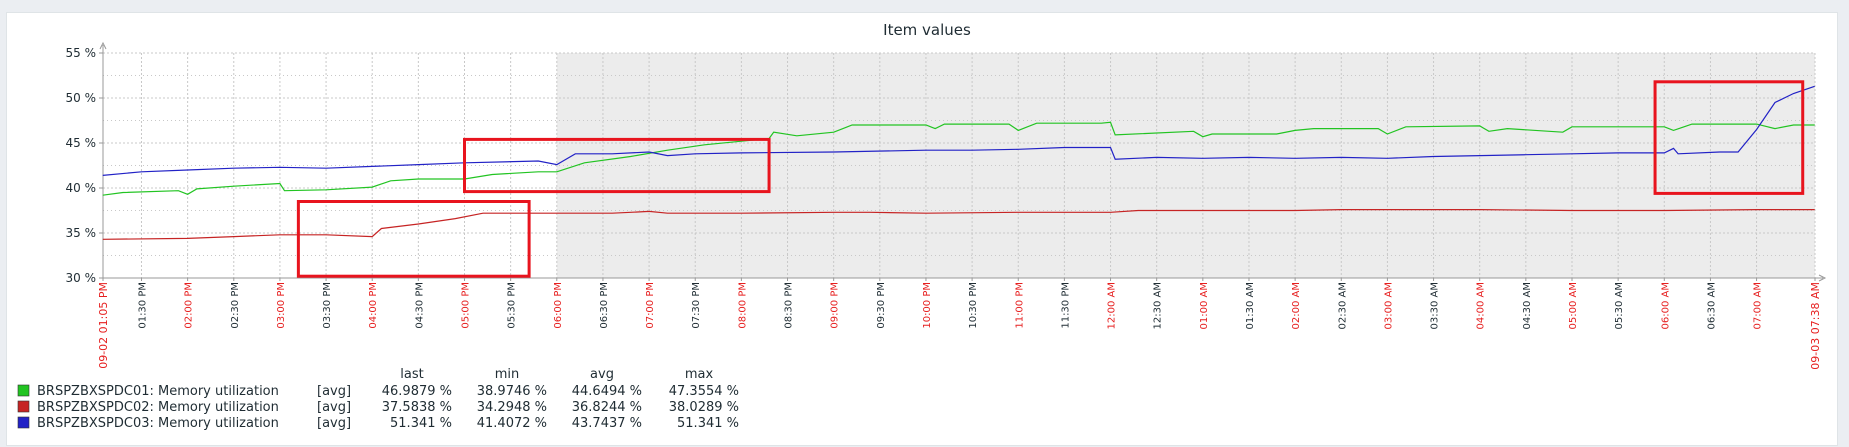 This screenshot has height=447, width=1849. What do you see at coordinates (327, 305) in the screenshot?
I see `x-tick-label: 03:30 PM` at bounding box center [327, 305].